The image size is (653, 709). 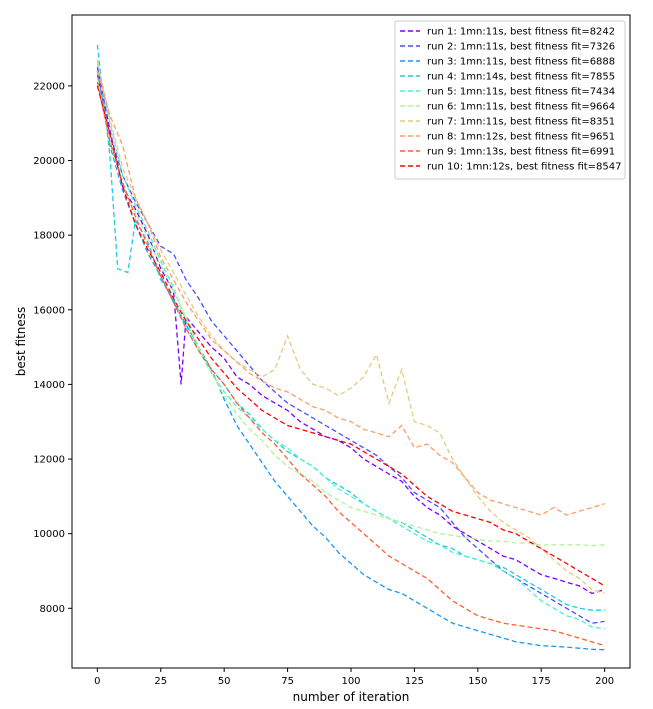 I want to click on y-tick-label: 20000, so click(x=49, y=161).